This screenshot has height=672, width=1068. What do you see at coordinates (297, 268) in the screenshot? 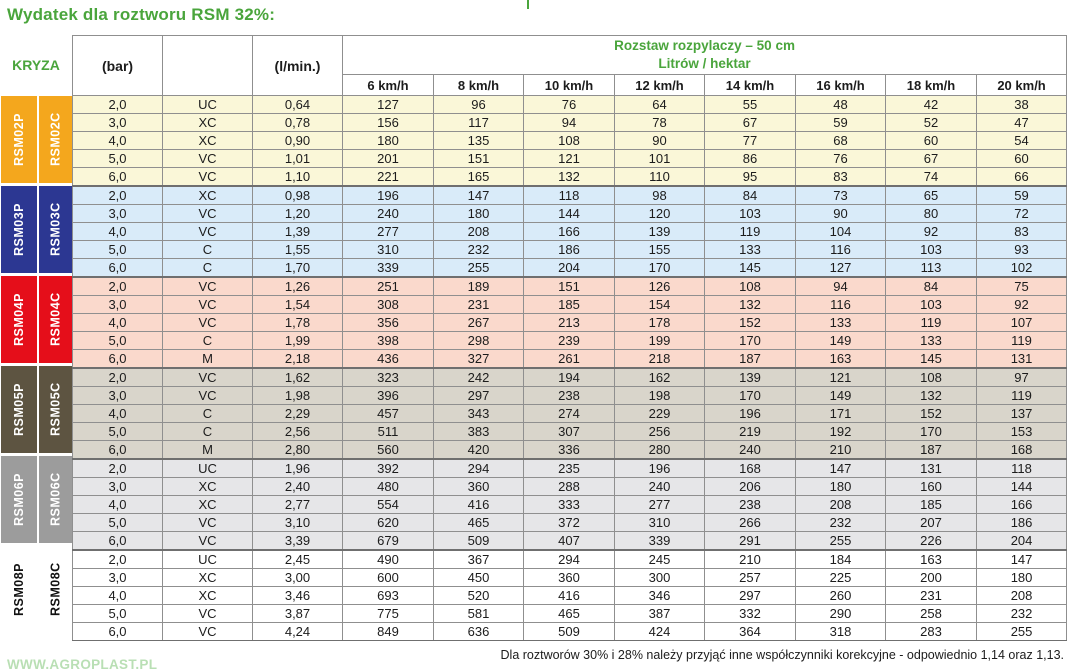
I see `flow-cell: 1,70` at bounding box center [297, 268].